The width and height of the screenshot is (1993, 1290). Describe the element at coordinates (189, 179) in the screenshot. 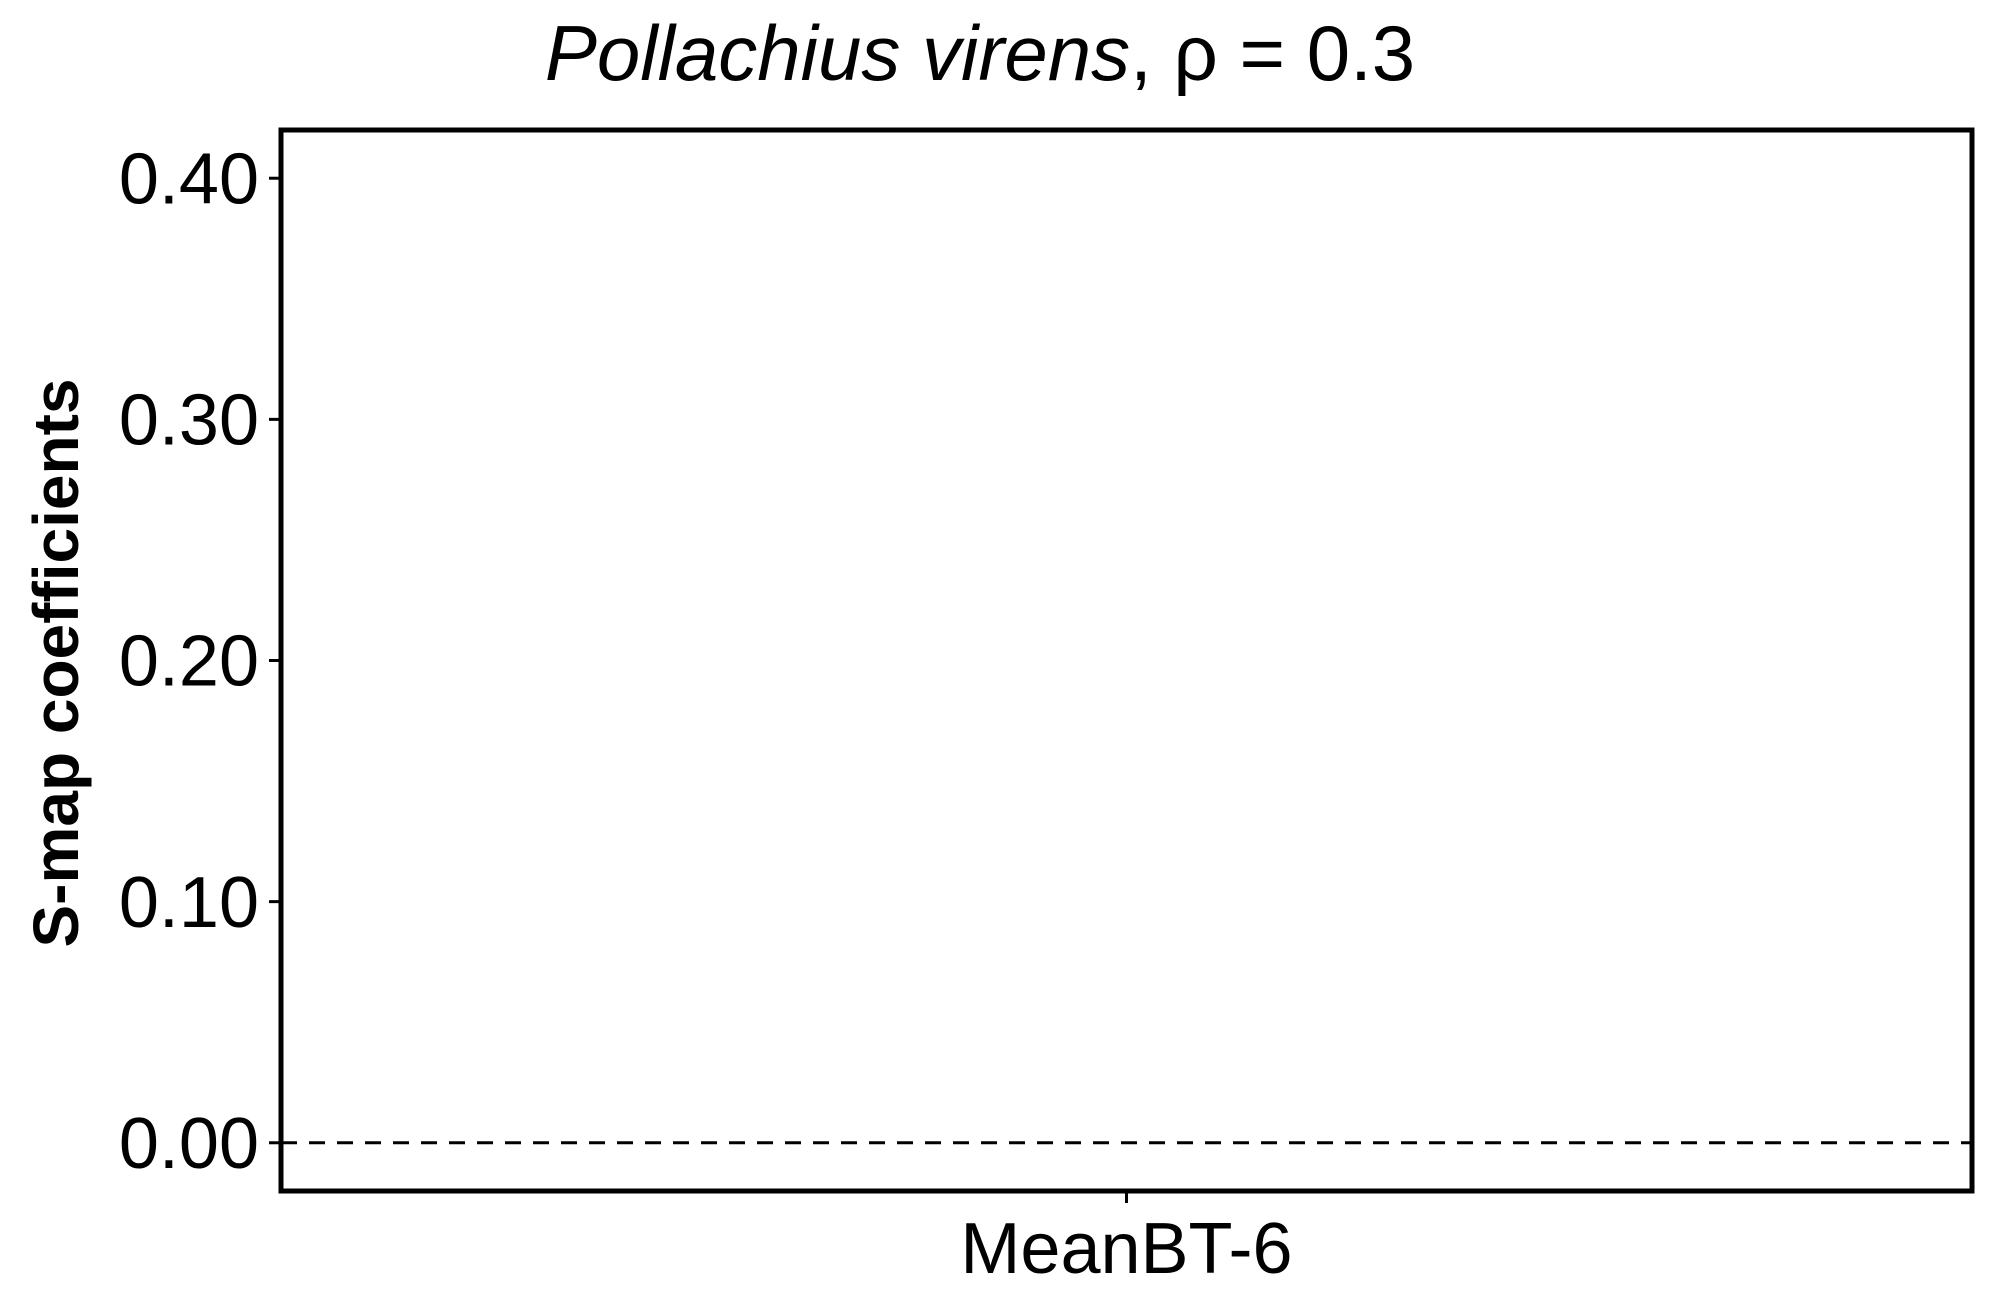

I see `y-tick-label: 0.40` at that location.